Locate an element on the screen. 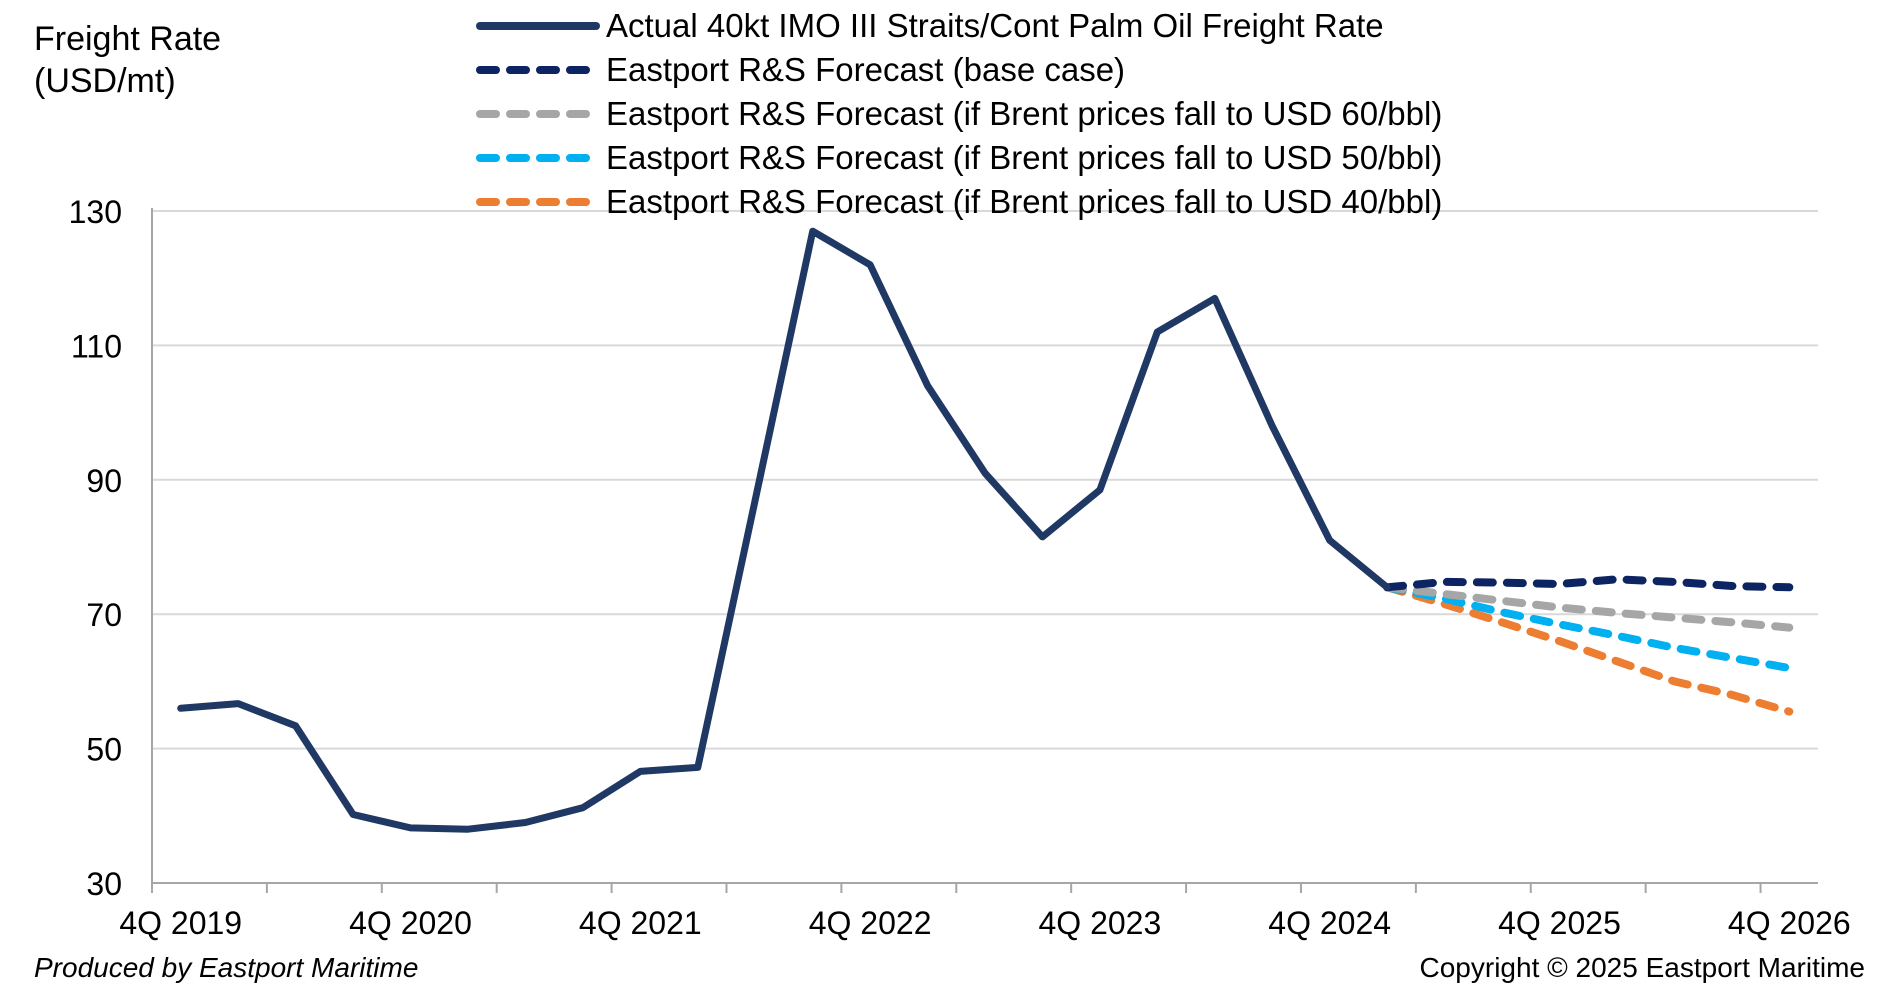  x-tick-label: 4Q 2025 is located at coordinates (1559, 923).